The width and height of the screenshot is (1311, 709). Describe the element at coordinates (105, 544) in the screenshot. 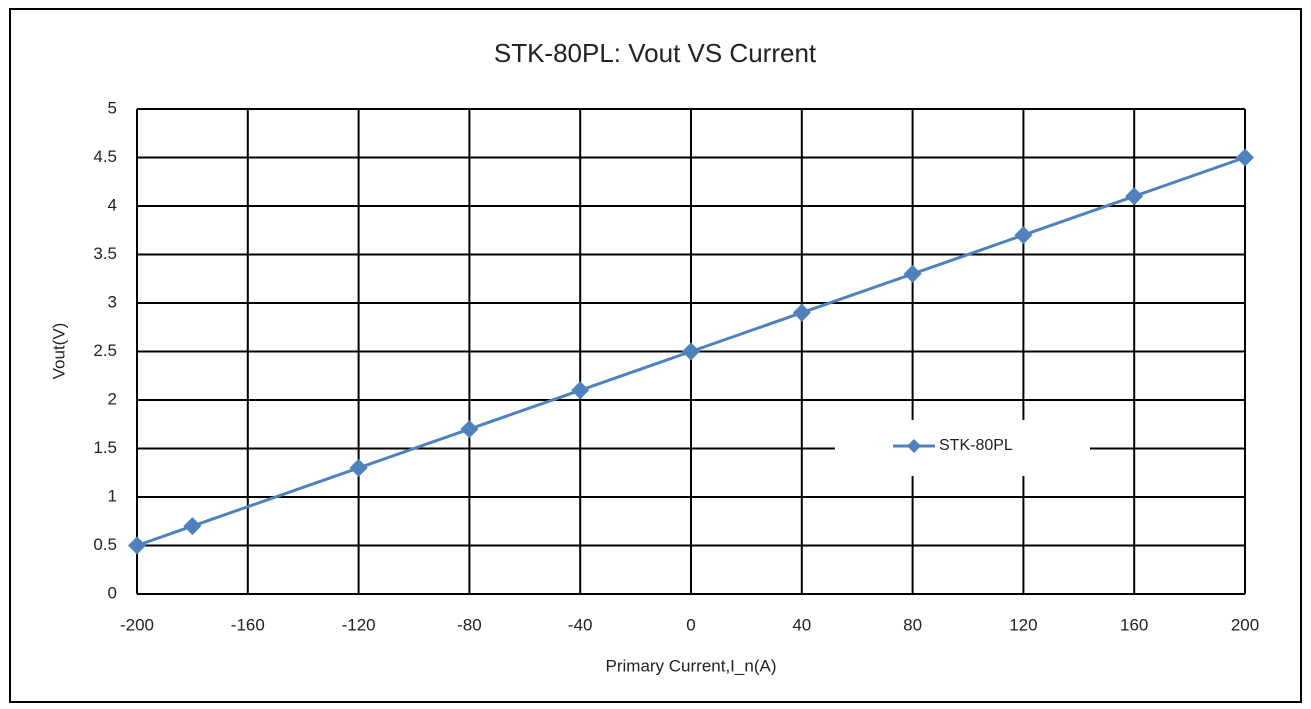

I see `y-tick-label: 0.5` at that location.